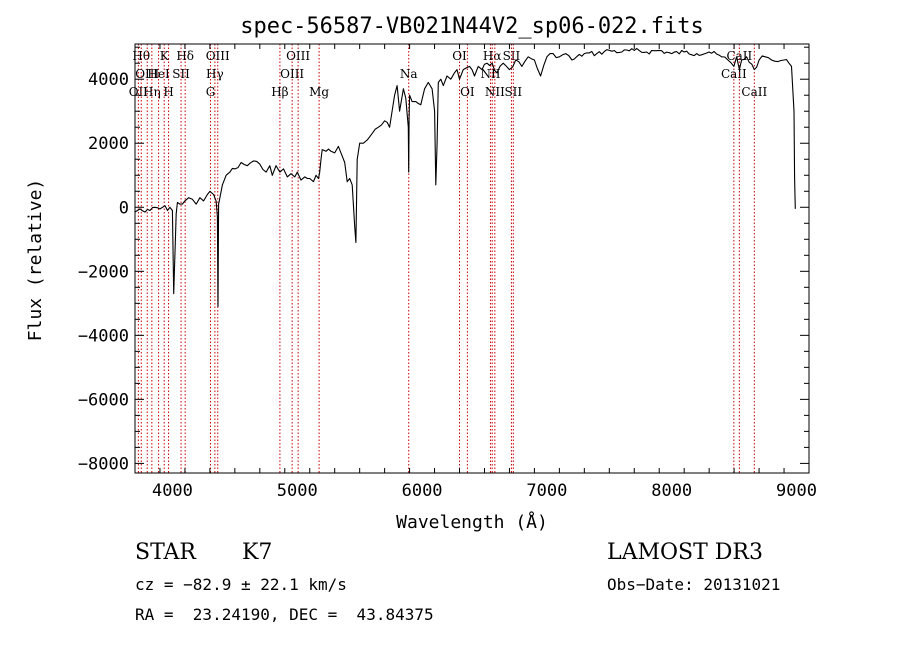 The height and width of the screenshot is (649, 900). What do you see at coordinates (546, 491) in the screenshot?
I see `x-tick-label-7000: 7000` at bounding box center [546, 491].